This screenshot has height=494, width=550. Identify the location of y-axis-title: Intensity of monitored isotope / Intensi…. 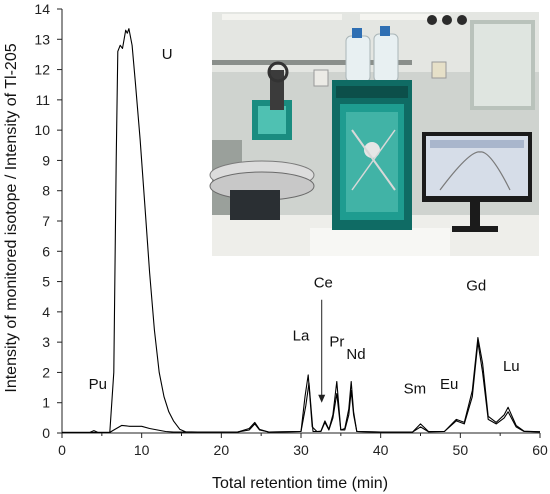
(11, 217).